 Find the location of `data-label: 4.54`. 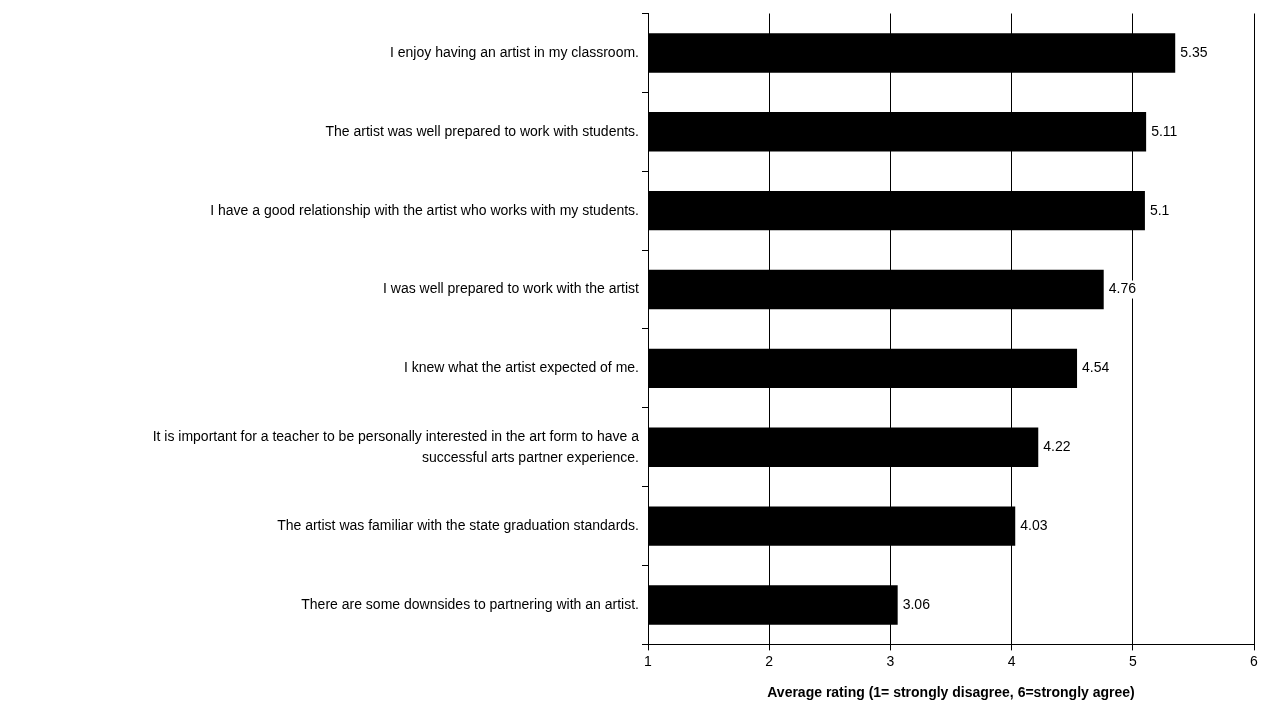

data-label: 4.54 is located at coordinates (1096, 367).